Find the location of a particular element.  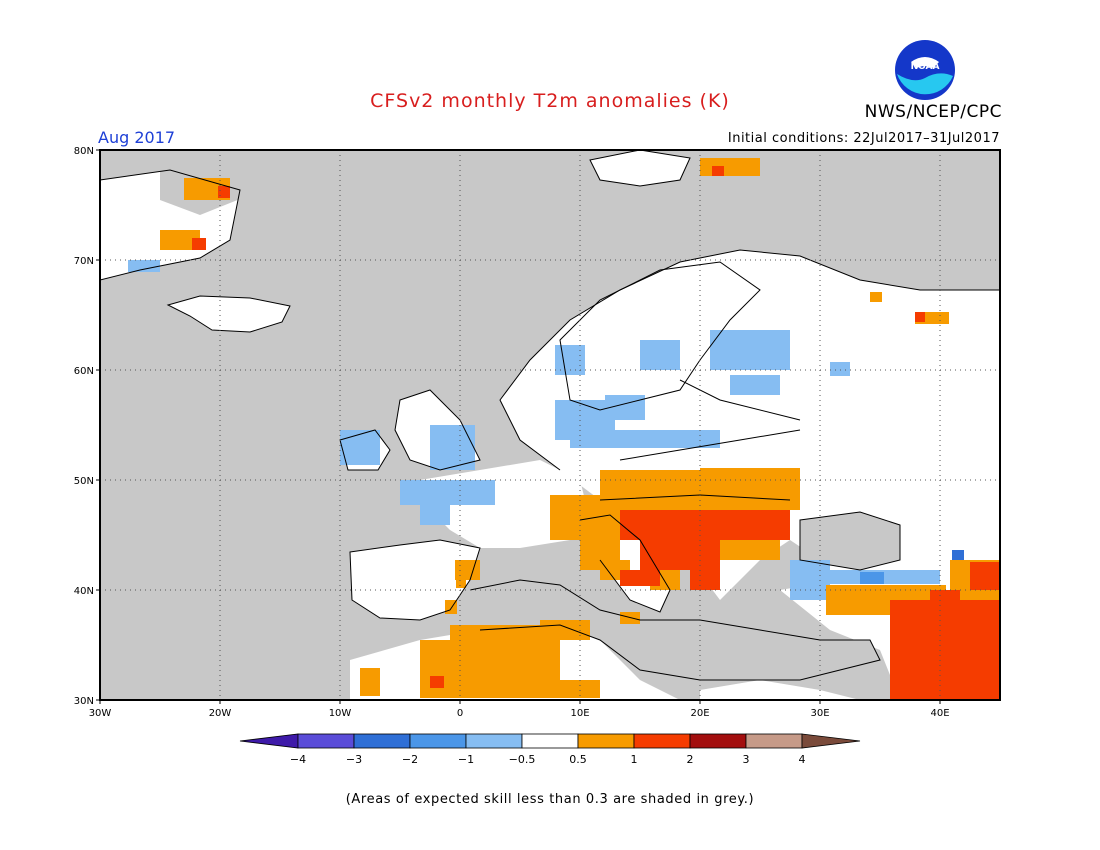

lon-label: 30E is located at coordinates (819, 713).